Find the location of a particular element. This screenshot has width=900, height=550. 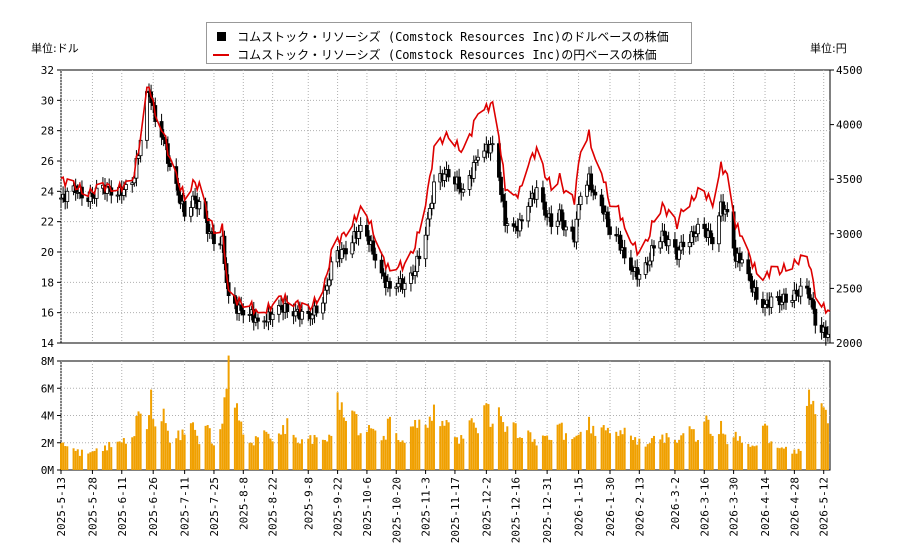

date-tick-label: 2025-7-11 is located at coordinates (185, 507).